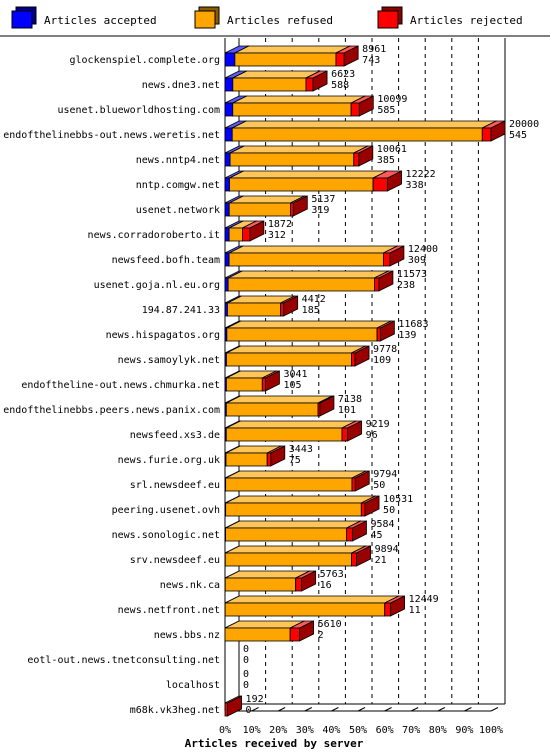 The height and width of the screenshot is (755, 550). I want to click on data-label-received: 9794, so click(385, 474).